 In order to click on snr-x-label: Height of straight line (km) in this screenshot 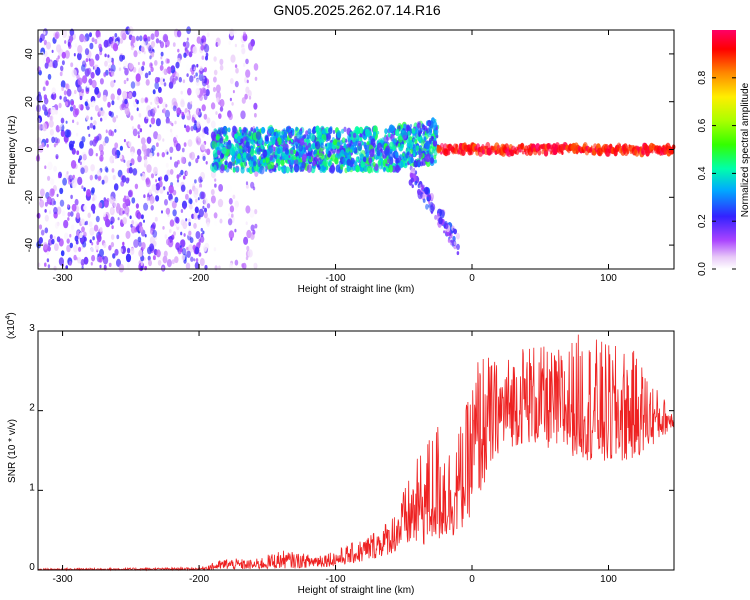, I will do `click(356, 590)`.